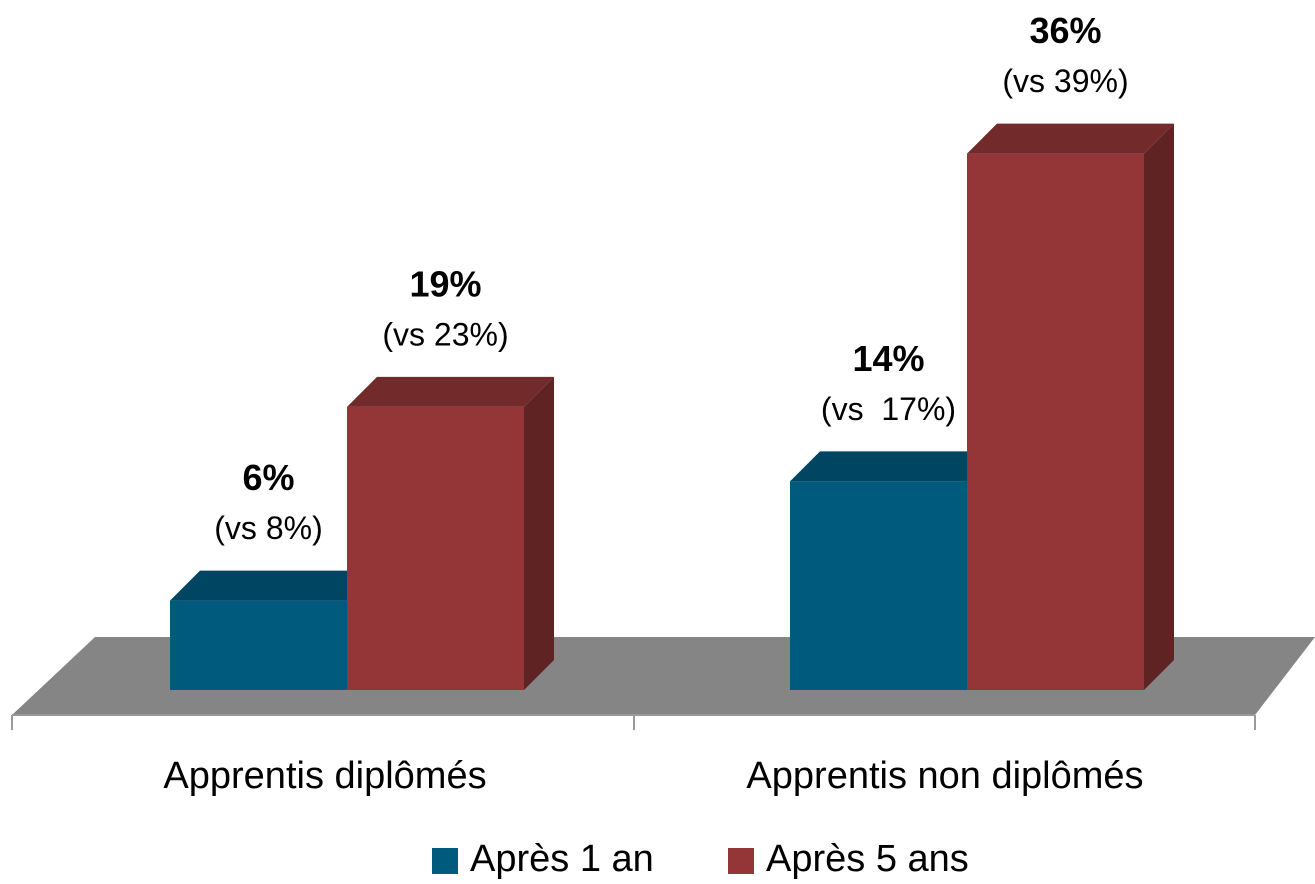 This screenshot has width=1315, height=884. I want to click on legend-label: Après 5 ans, so click(867, 859).